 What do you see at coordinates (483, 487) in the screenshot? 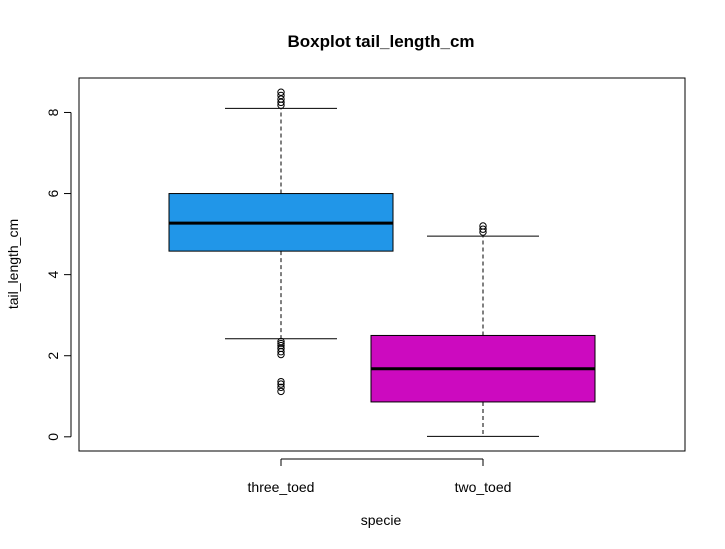
I see `x-tick-label: two_toed` at bounding box center [483, 487].